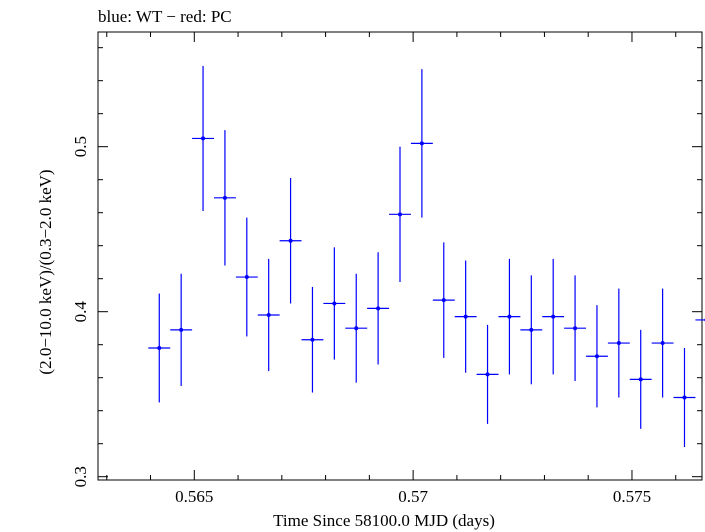  Describe the element at coordinates (413, 496) in the screenshot. I see `x-tick-label: 0.57` at that location.